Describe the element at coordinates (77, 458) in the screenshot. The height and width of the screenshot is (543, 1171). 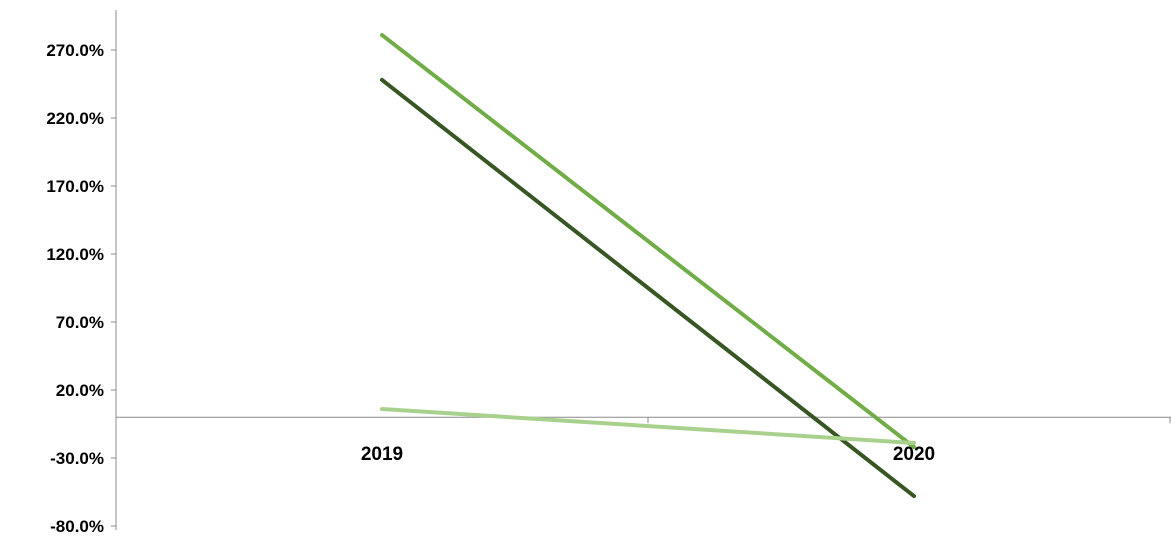
I see `y-tick-label: -30.0%` at that location.